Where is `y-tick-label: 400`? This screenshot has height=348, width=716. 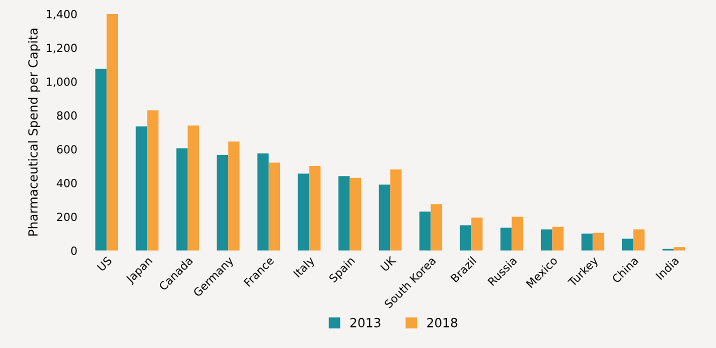 y-tick-label: 400 is located at coordinates (66, 183).